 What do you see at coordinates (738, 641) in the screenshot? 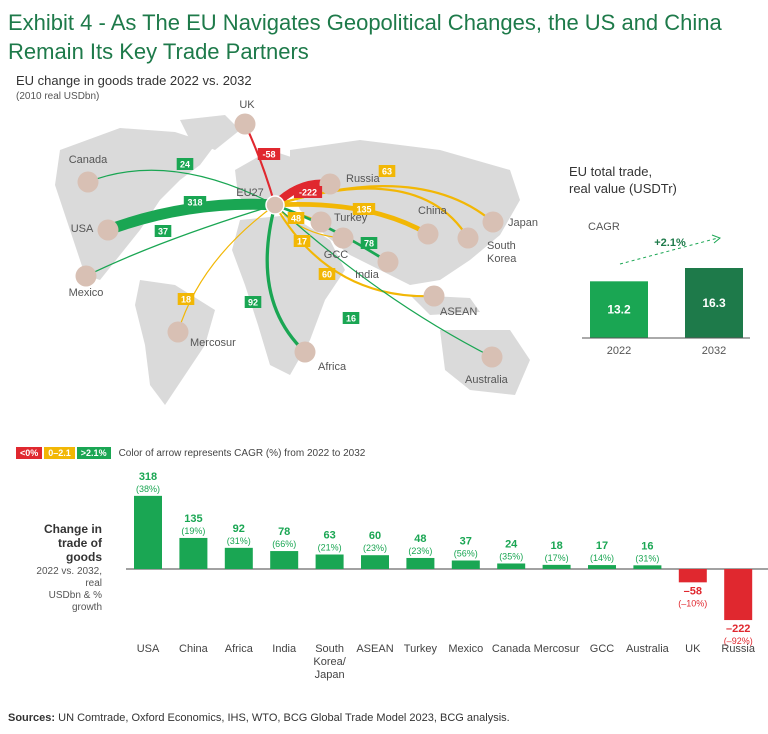
I see `bar-growth-russia: (–92%)` at bounding box center [738, 641].